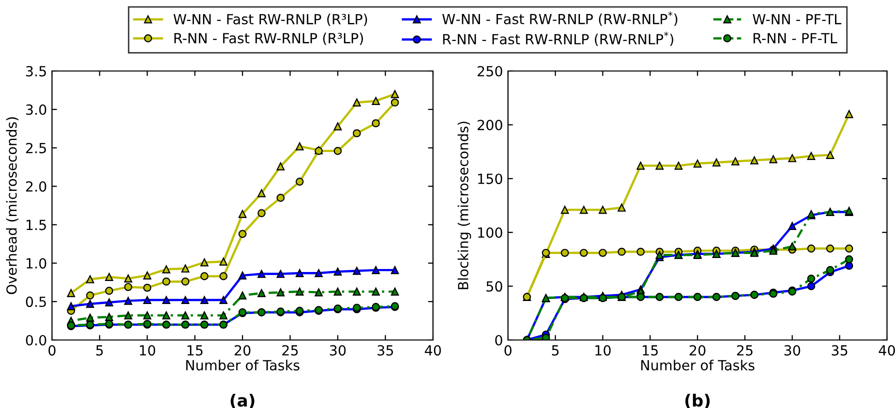  What do you see at coordinates (498, 340) in the screenshot?
I see `y-tick-label: 0` at bounding box center [498, 340].